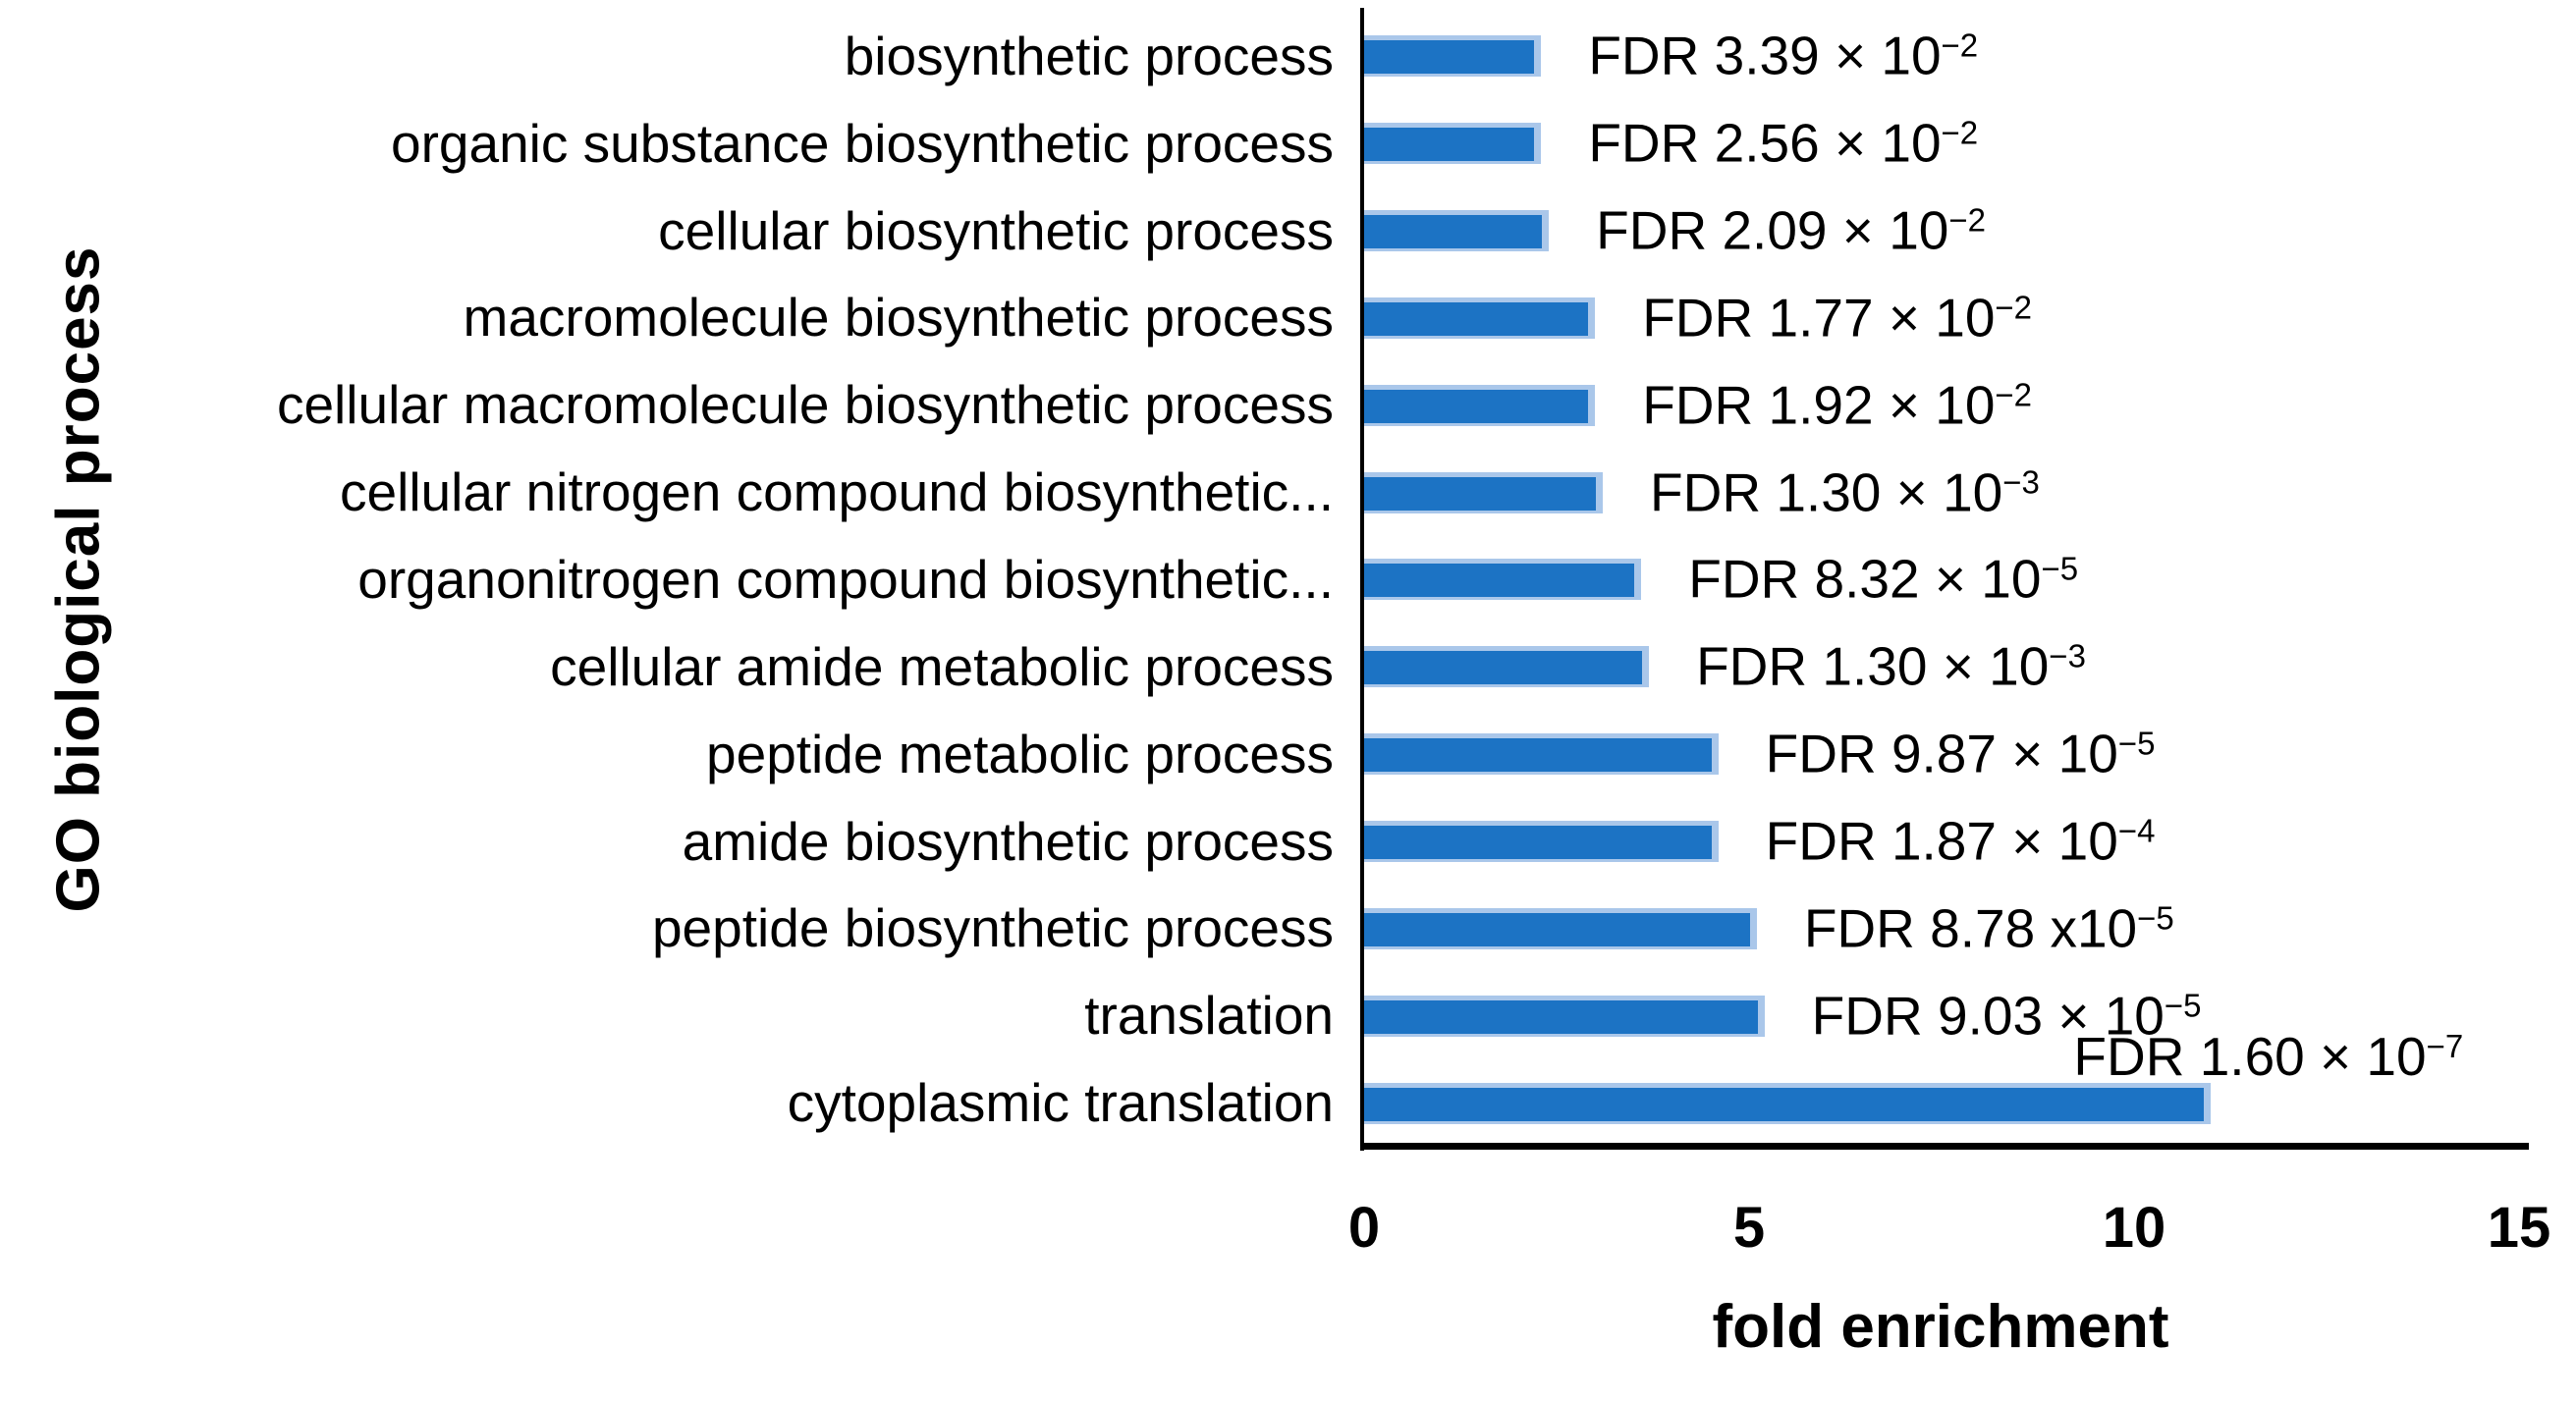 This screenshot has width=2576, height=1402. I want to click on fdr-annotation: FDR 1.87 × 10−4, so click(1961, 840).